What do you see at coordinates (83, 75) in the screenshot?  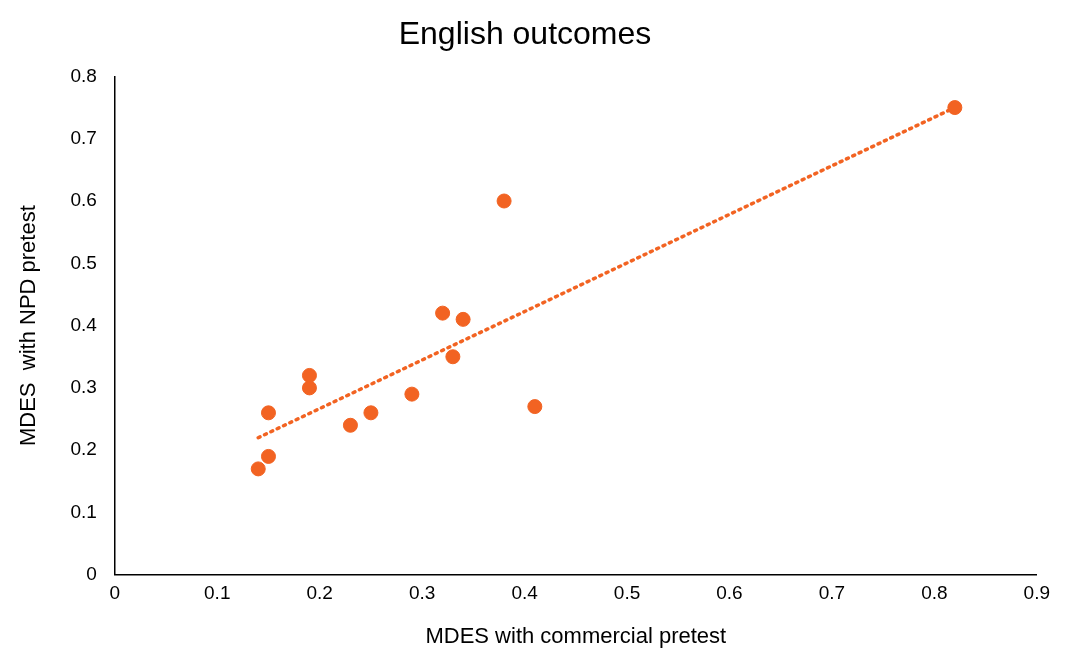 I see `y-tick-label: 0.8` at bounding box center [83, 75].